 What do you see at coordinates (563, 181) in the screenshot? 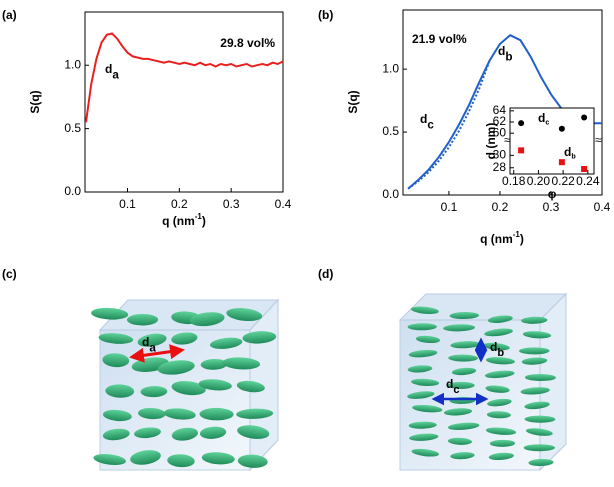
I see `x-tick-label: 0.22` at bounding box center [563, 181].